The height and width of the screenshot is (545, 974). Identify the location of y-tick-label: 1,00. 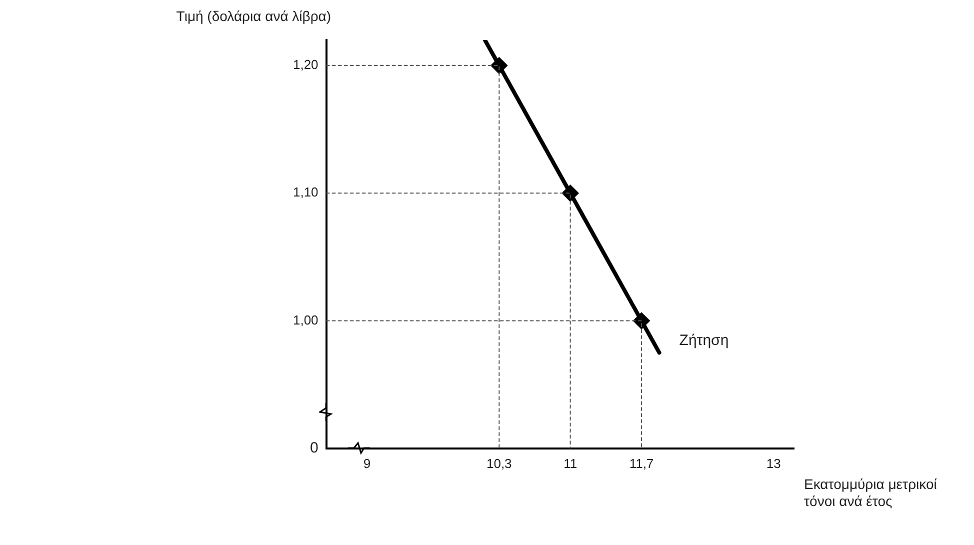
(305, 320).